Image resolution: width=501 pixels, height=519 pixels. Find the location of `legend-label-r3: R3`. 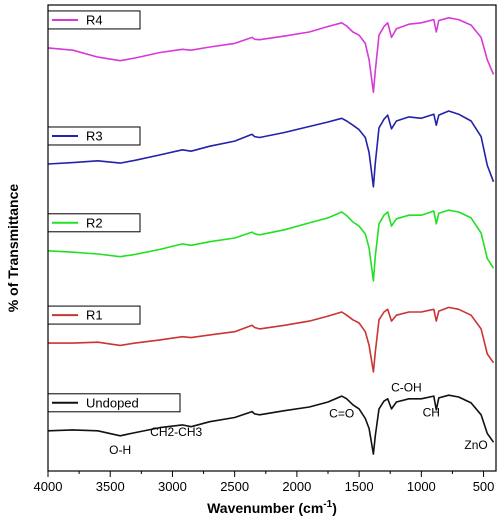

legend-label-r3: R3 is located at coordinates (94, 135).